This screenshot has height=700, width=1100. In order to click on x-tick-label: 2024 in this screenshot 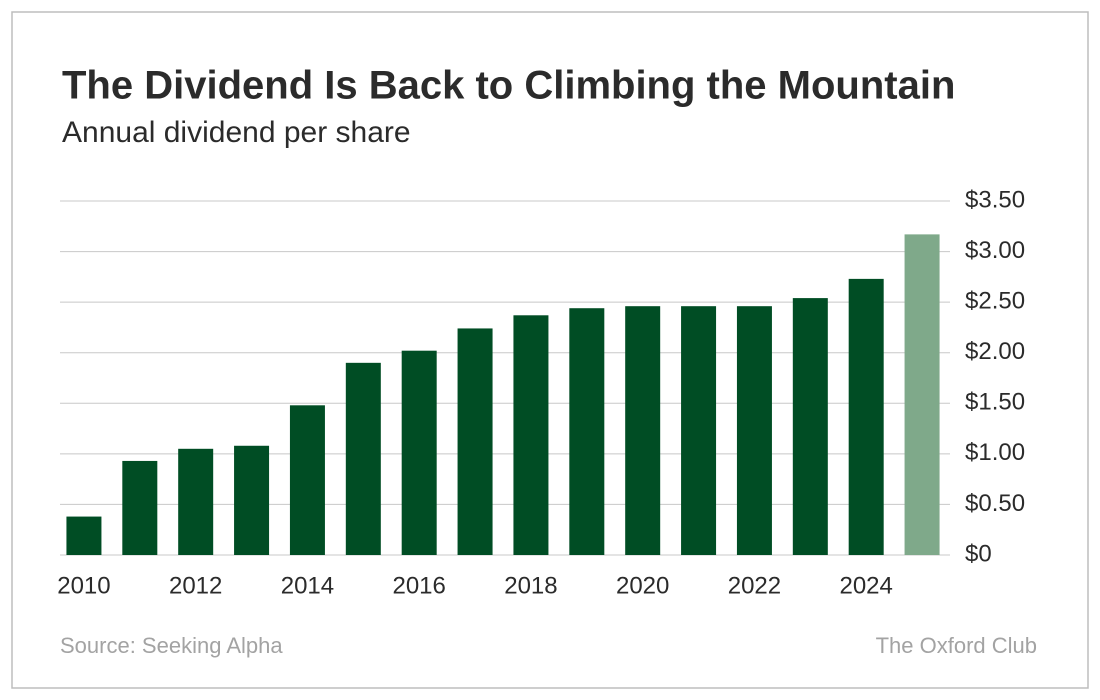, I will do `click(865, 585)`.